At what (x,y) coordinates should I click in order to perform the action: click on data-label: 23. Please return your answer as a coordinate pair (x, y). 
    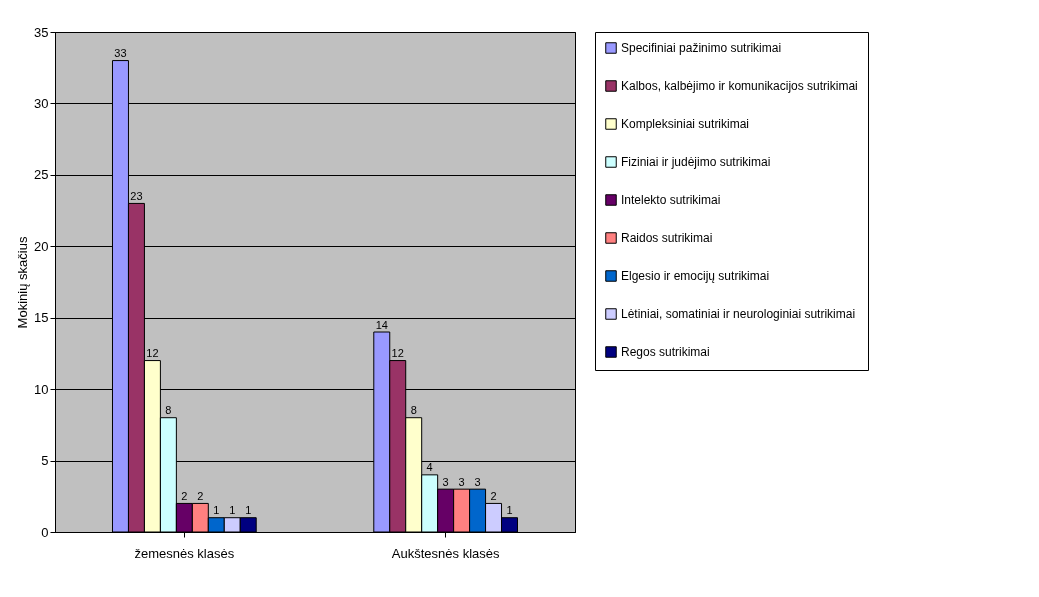
    Looking at the image, I should click on (136, 195).